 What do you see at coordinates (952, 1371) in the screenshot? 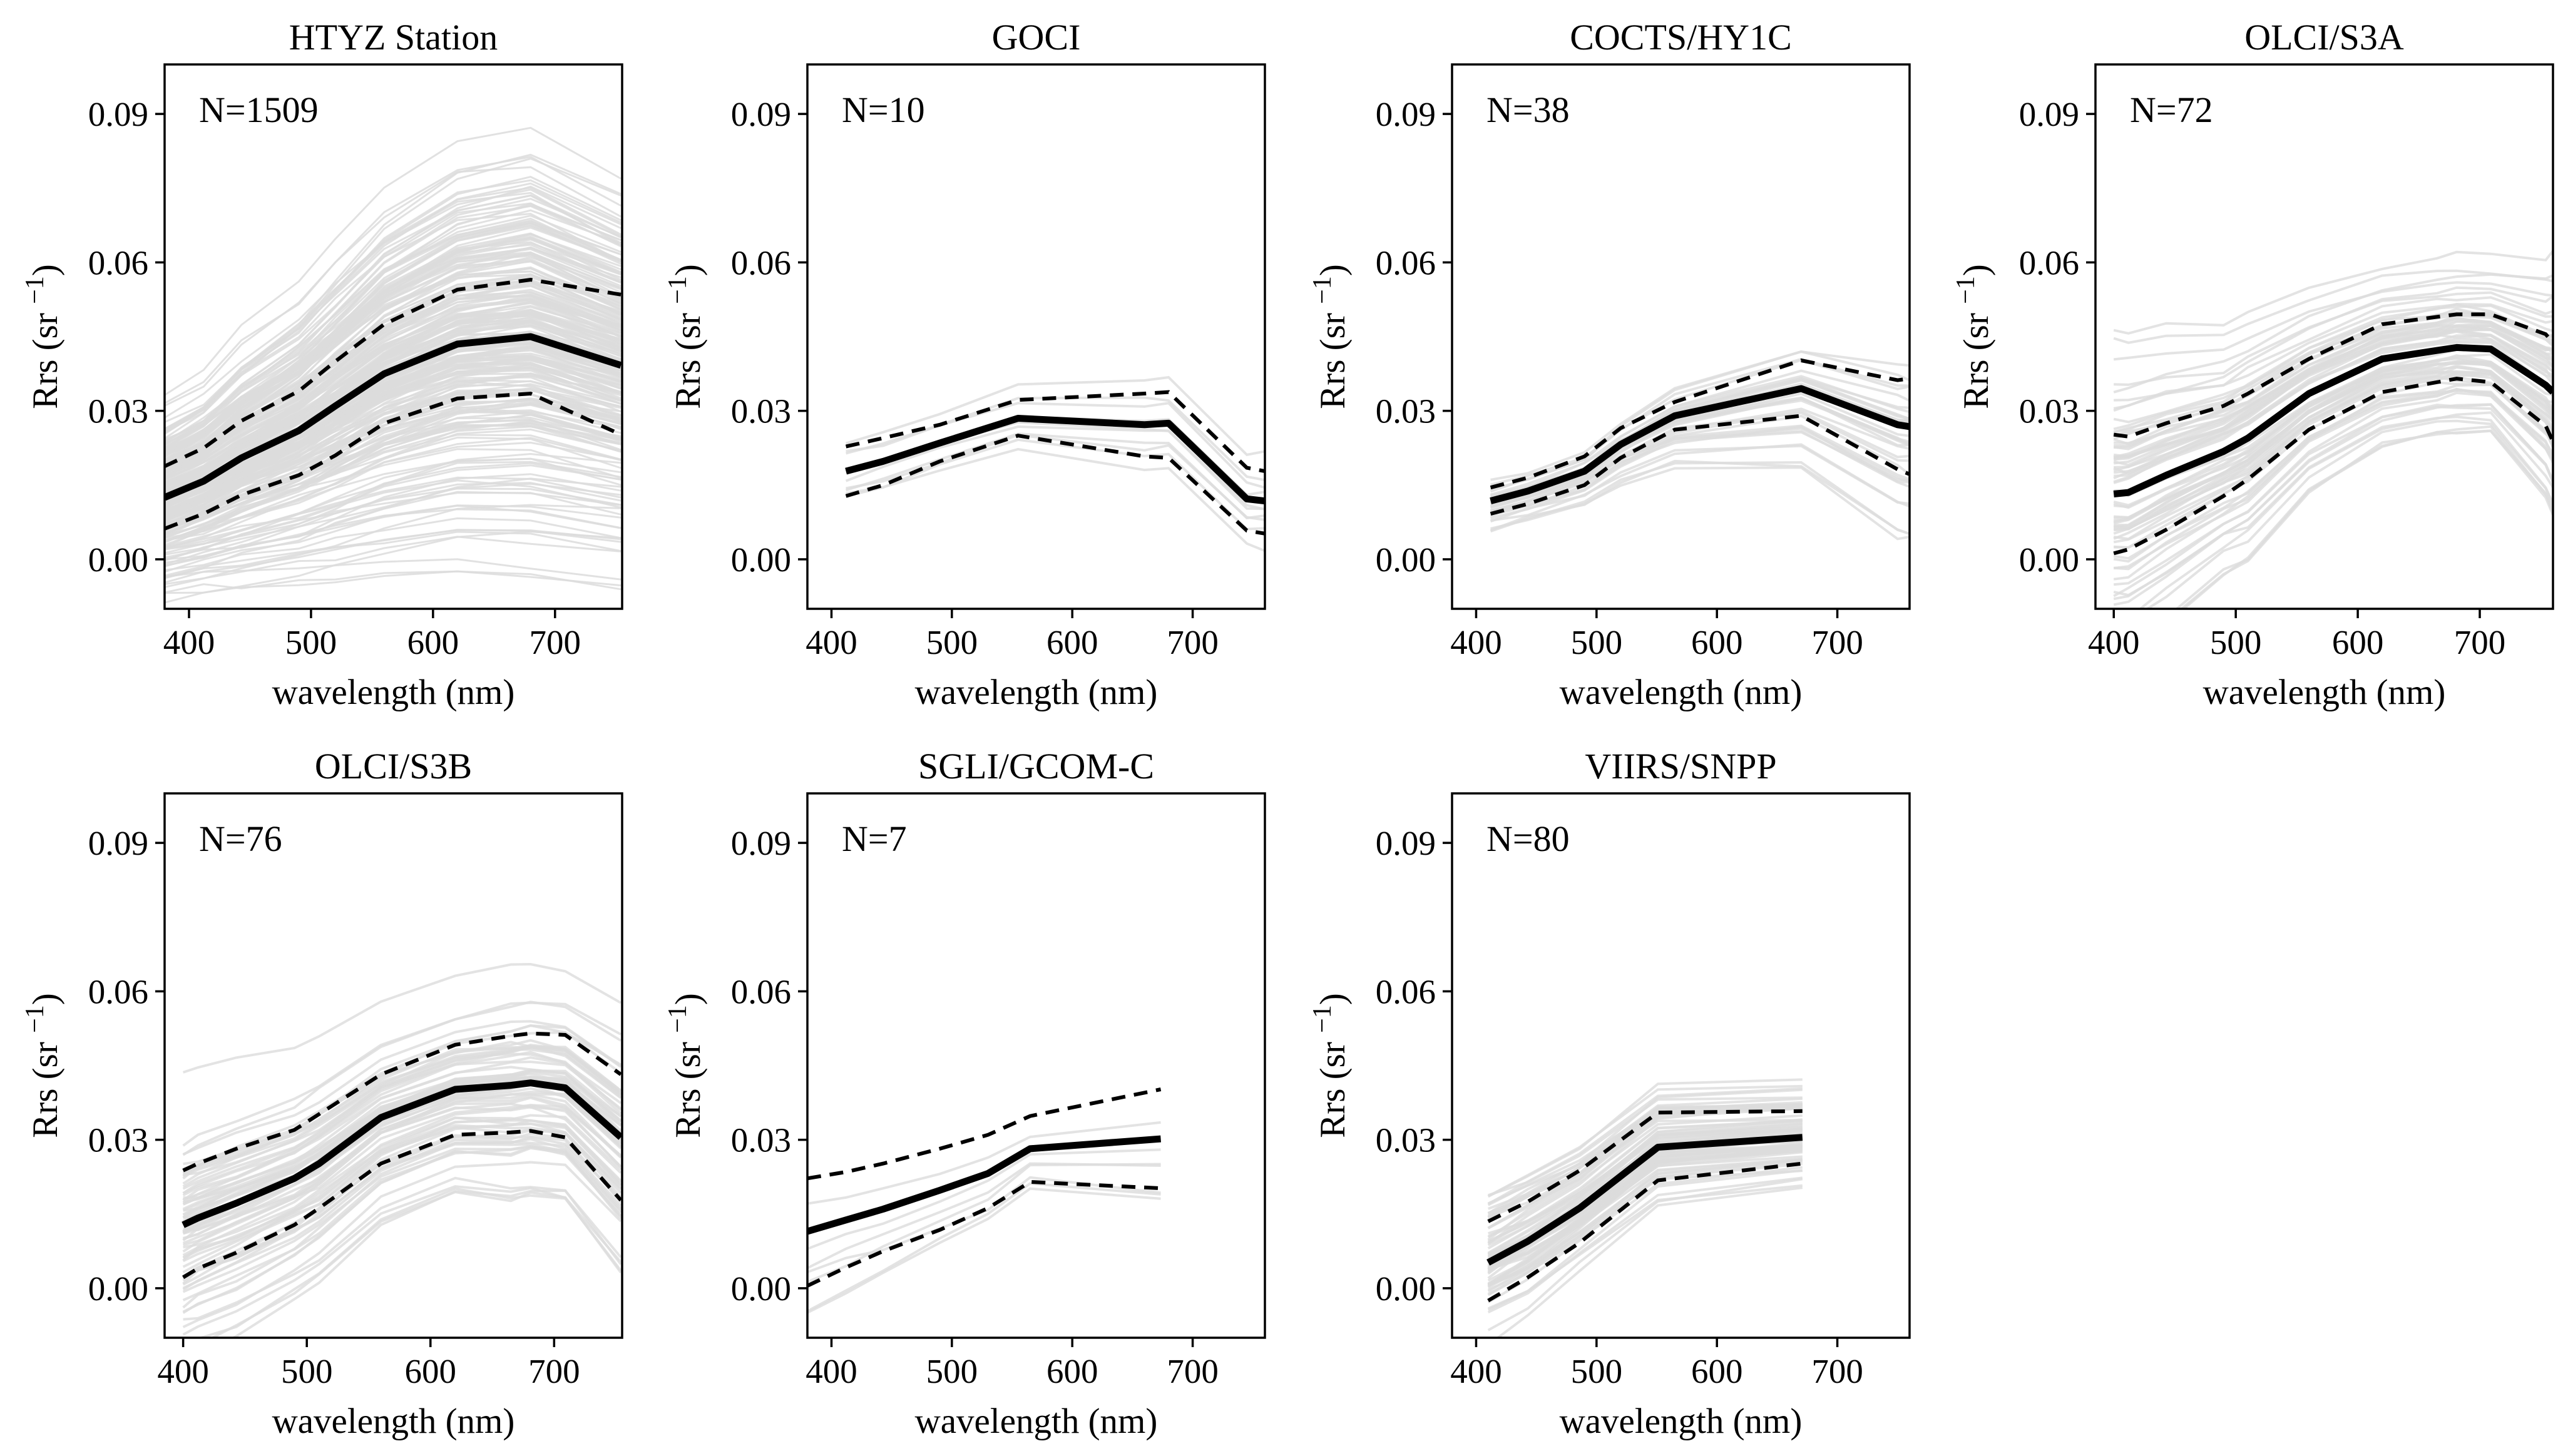
I see `x-tick-label: 500` at bounding box center [952, 1371].